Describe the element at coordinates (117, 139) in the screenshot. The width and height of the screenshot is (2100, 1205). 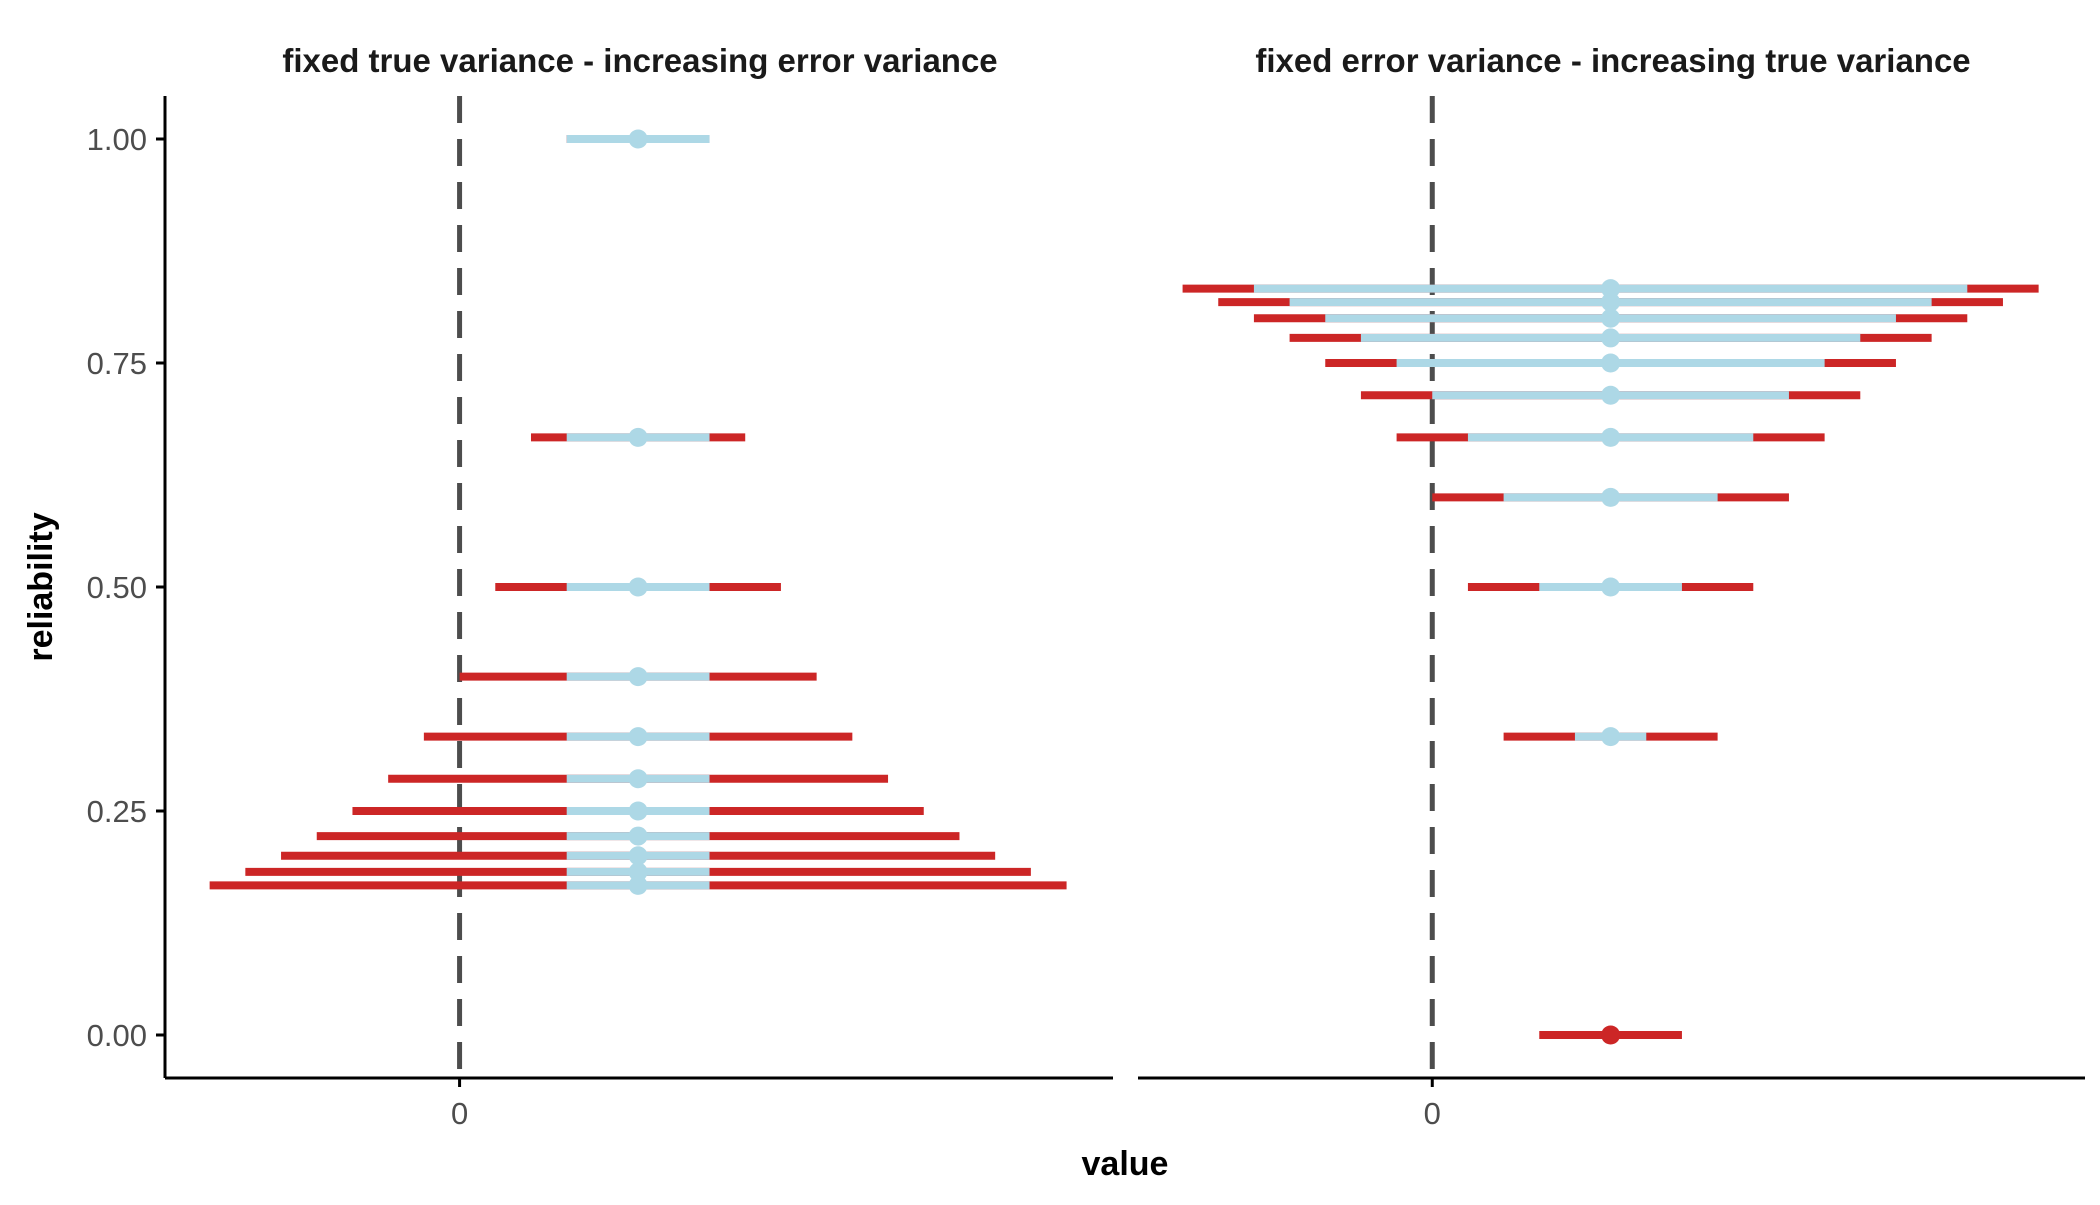
I see `y-tick-label: 1.00` at that location.